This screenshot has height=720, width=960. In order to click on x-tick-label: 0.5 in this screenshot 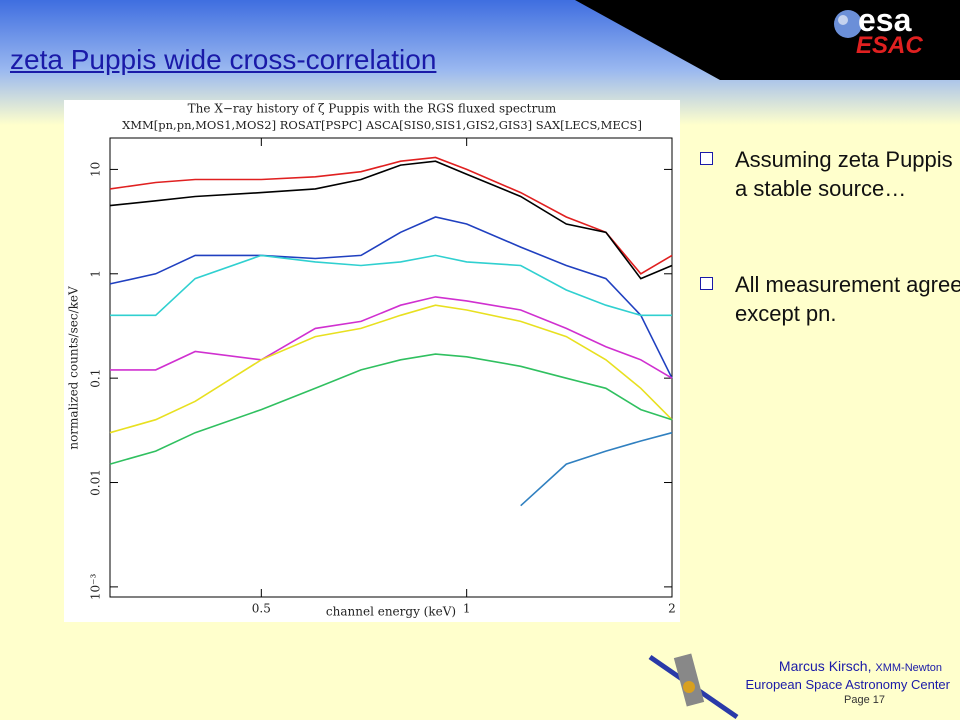, I will do `click(261, 609)`.